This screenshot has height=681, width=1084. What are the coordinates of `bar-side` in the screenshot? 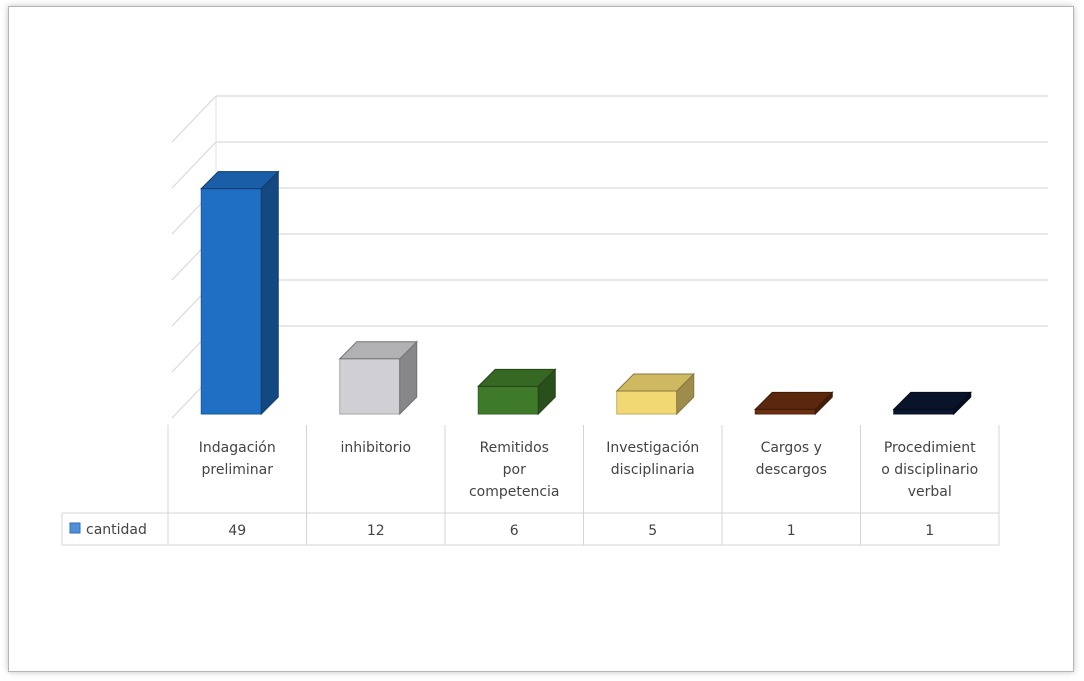 It's located at (269, 293).